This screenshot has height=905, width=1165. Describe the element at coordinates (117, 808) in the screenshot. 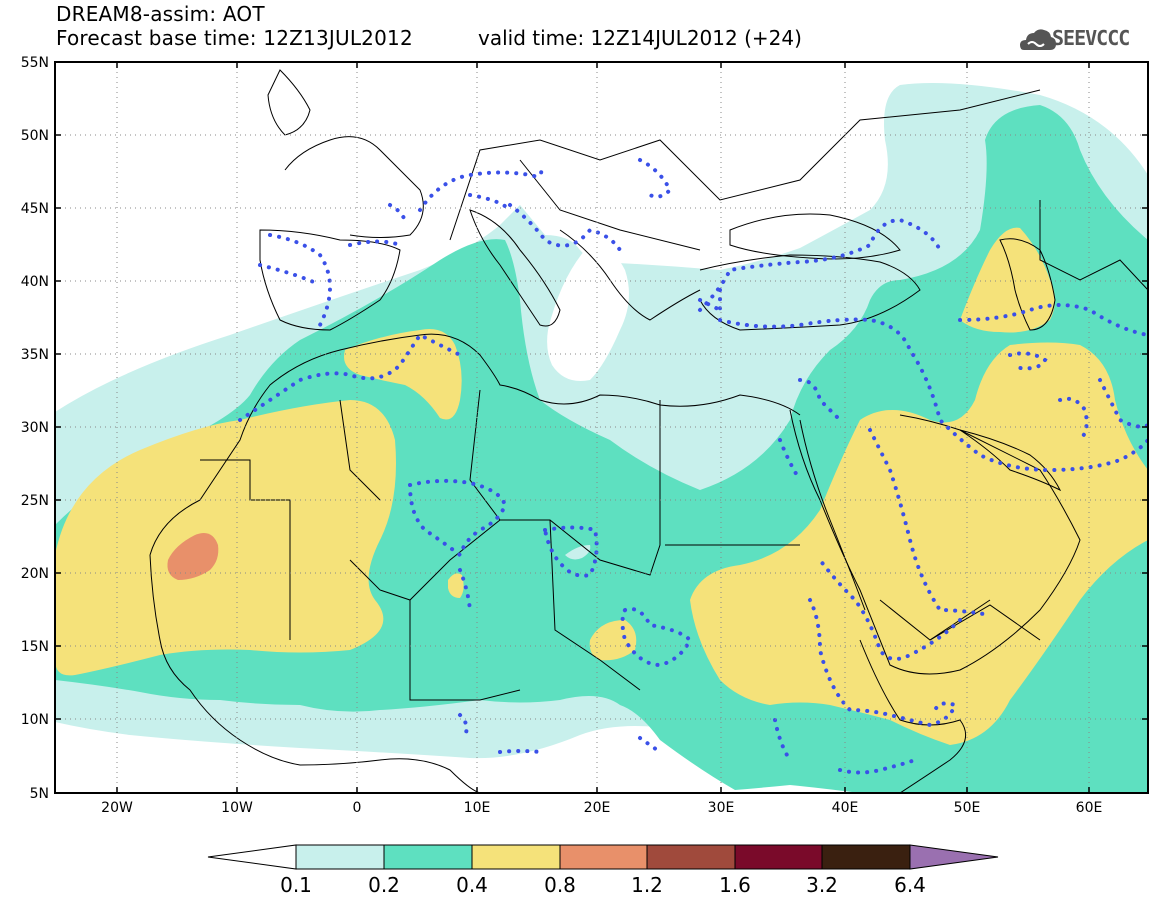

I see `lon-label: 20W` at that location.